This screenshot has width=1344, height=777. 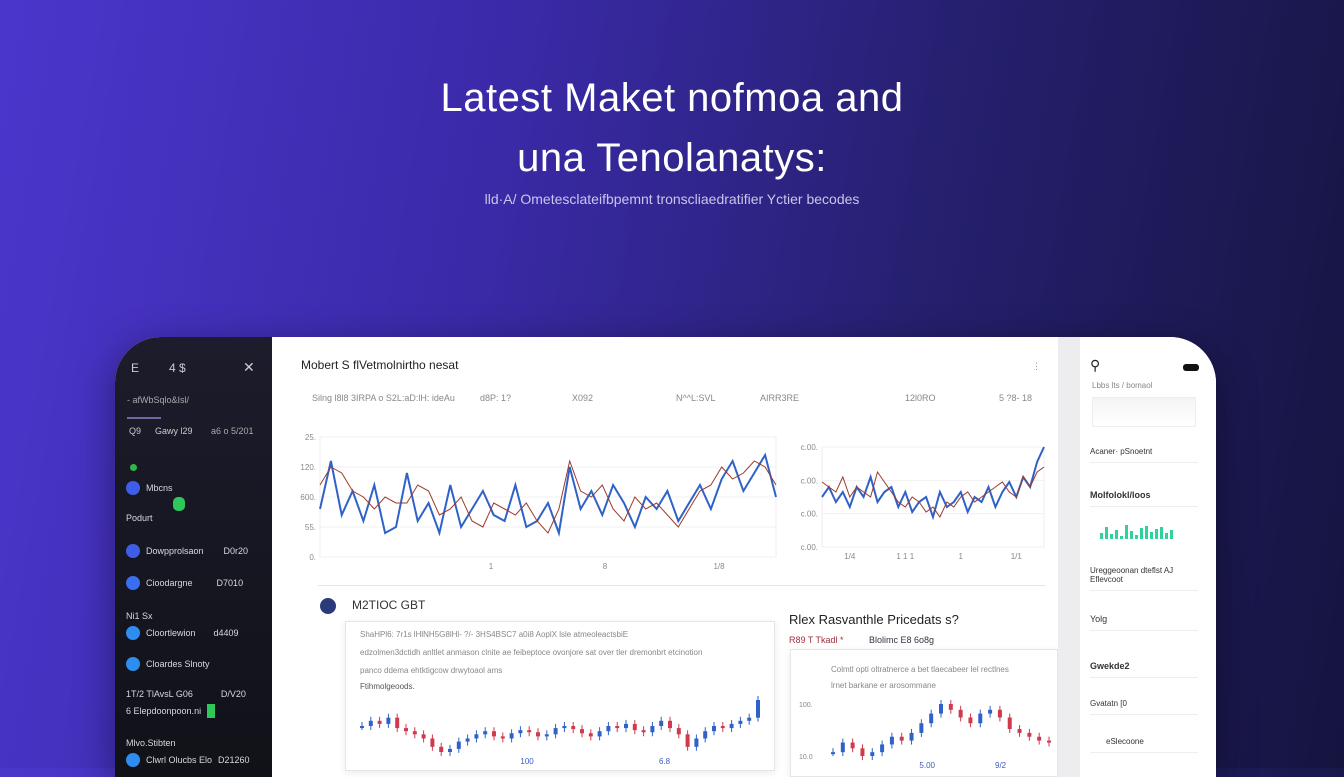 I want to click on y-tick-label: 10.0, so click(x=806, y=757).